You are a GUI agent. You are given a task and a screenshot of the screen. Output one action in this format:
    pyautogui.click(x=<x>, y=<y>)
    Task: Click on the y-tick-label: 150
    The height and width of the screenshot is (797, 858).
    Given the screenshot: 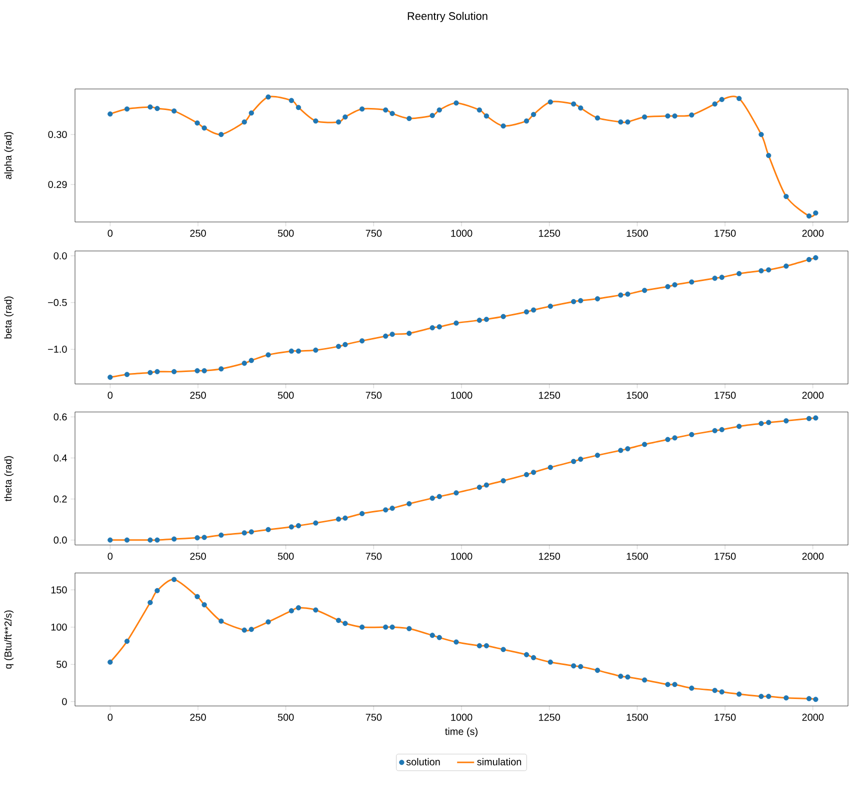 What is the action you would take?
    pyautogui.click(x=59, y=590)
    